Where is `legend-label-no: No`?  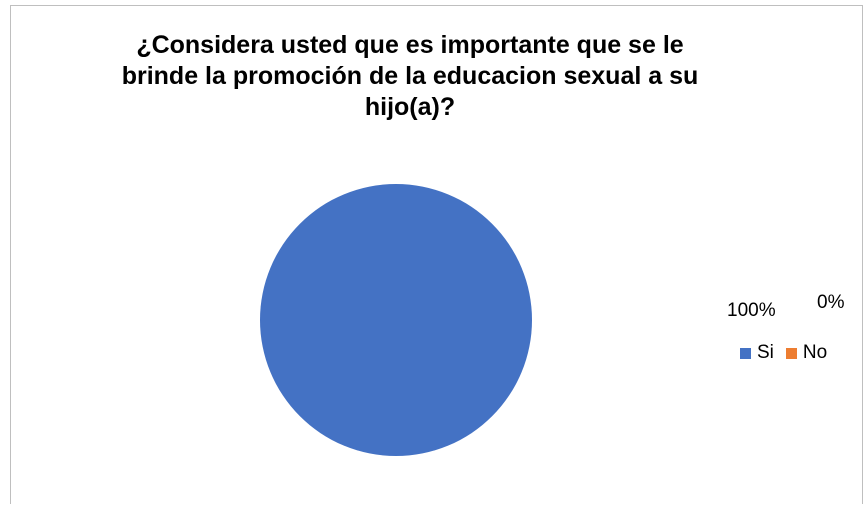
legend-label-no: No is located at coordinates (815, 352).